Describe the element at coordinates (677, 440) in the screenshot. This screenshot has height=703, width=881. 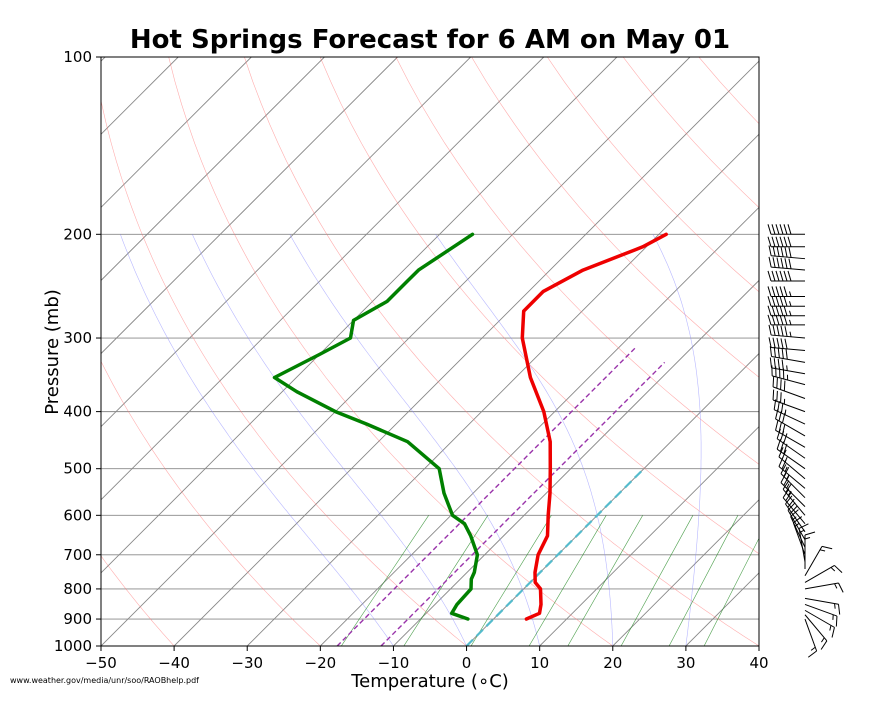
I see `moist-adiabat-line` at that location.